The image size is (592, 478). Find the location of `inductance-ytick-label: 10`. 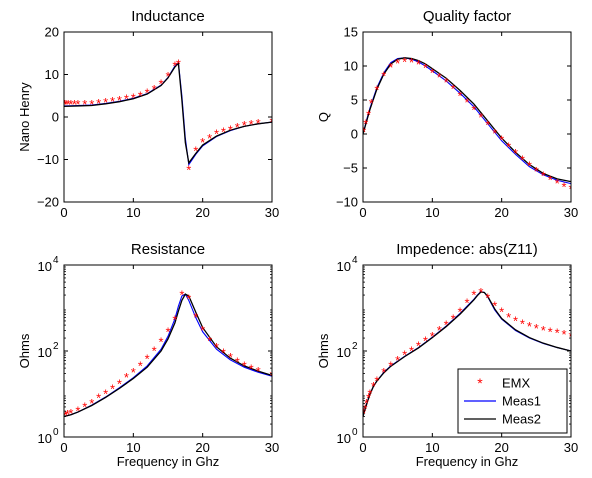

inductance-ytick-label: 10 is located at coordinates (52, 74).